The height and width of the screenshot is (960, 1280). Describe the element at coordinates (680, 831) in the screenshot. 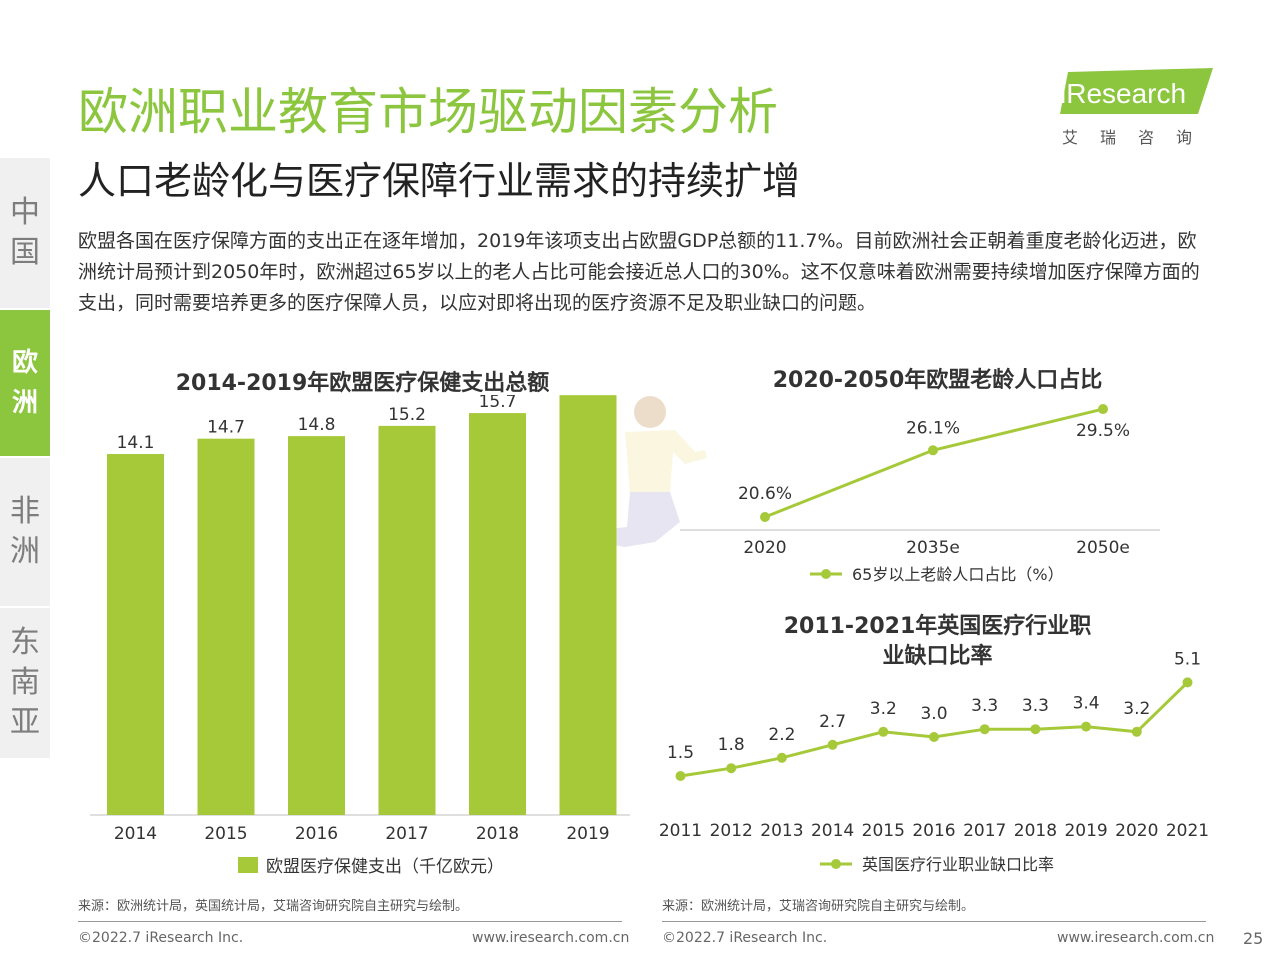

I see `uk-category-label: 2011` at that location.